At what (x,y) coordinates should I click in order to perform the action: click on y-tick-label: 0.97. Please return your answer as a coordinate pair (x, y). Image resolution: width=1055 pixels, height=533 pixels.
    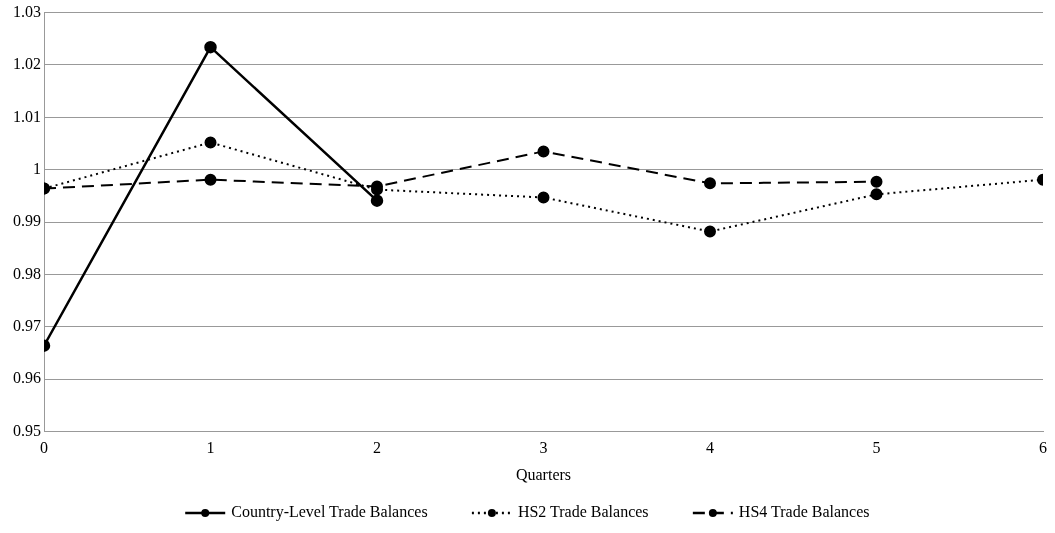
    Looking at the image, I should click on (27, 326).